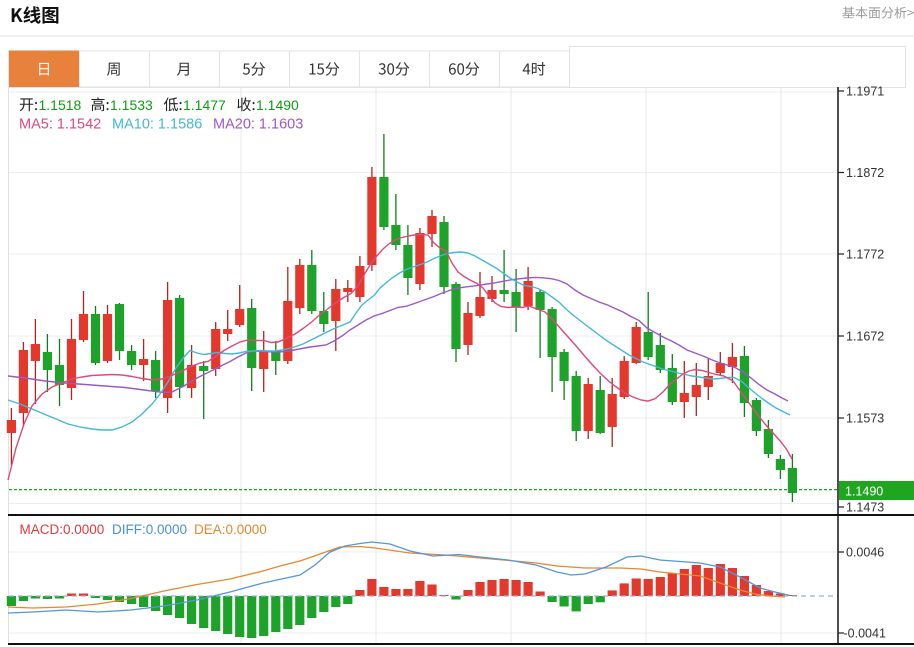 The image size is (914, 647). Describe the element at coordinates (157, 125) in the screenshot. I see `svg-text: MA10: 1.1586` at that location.